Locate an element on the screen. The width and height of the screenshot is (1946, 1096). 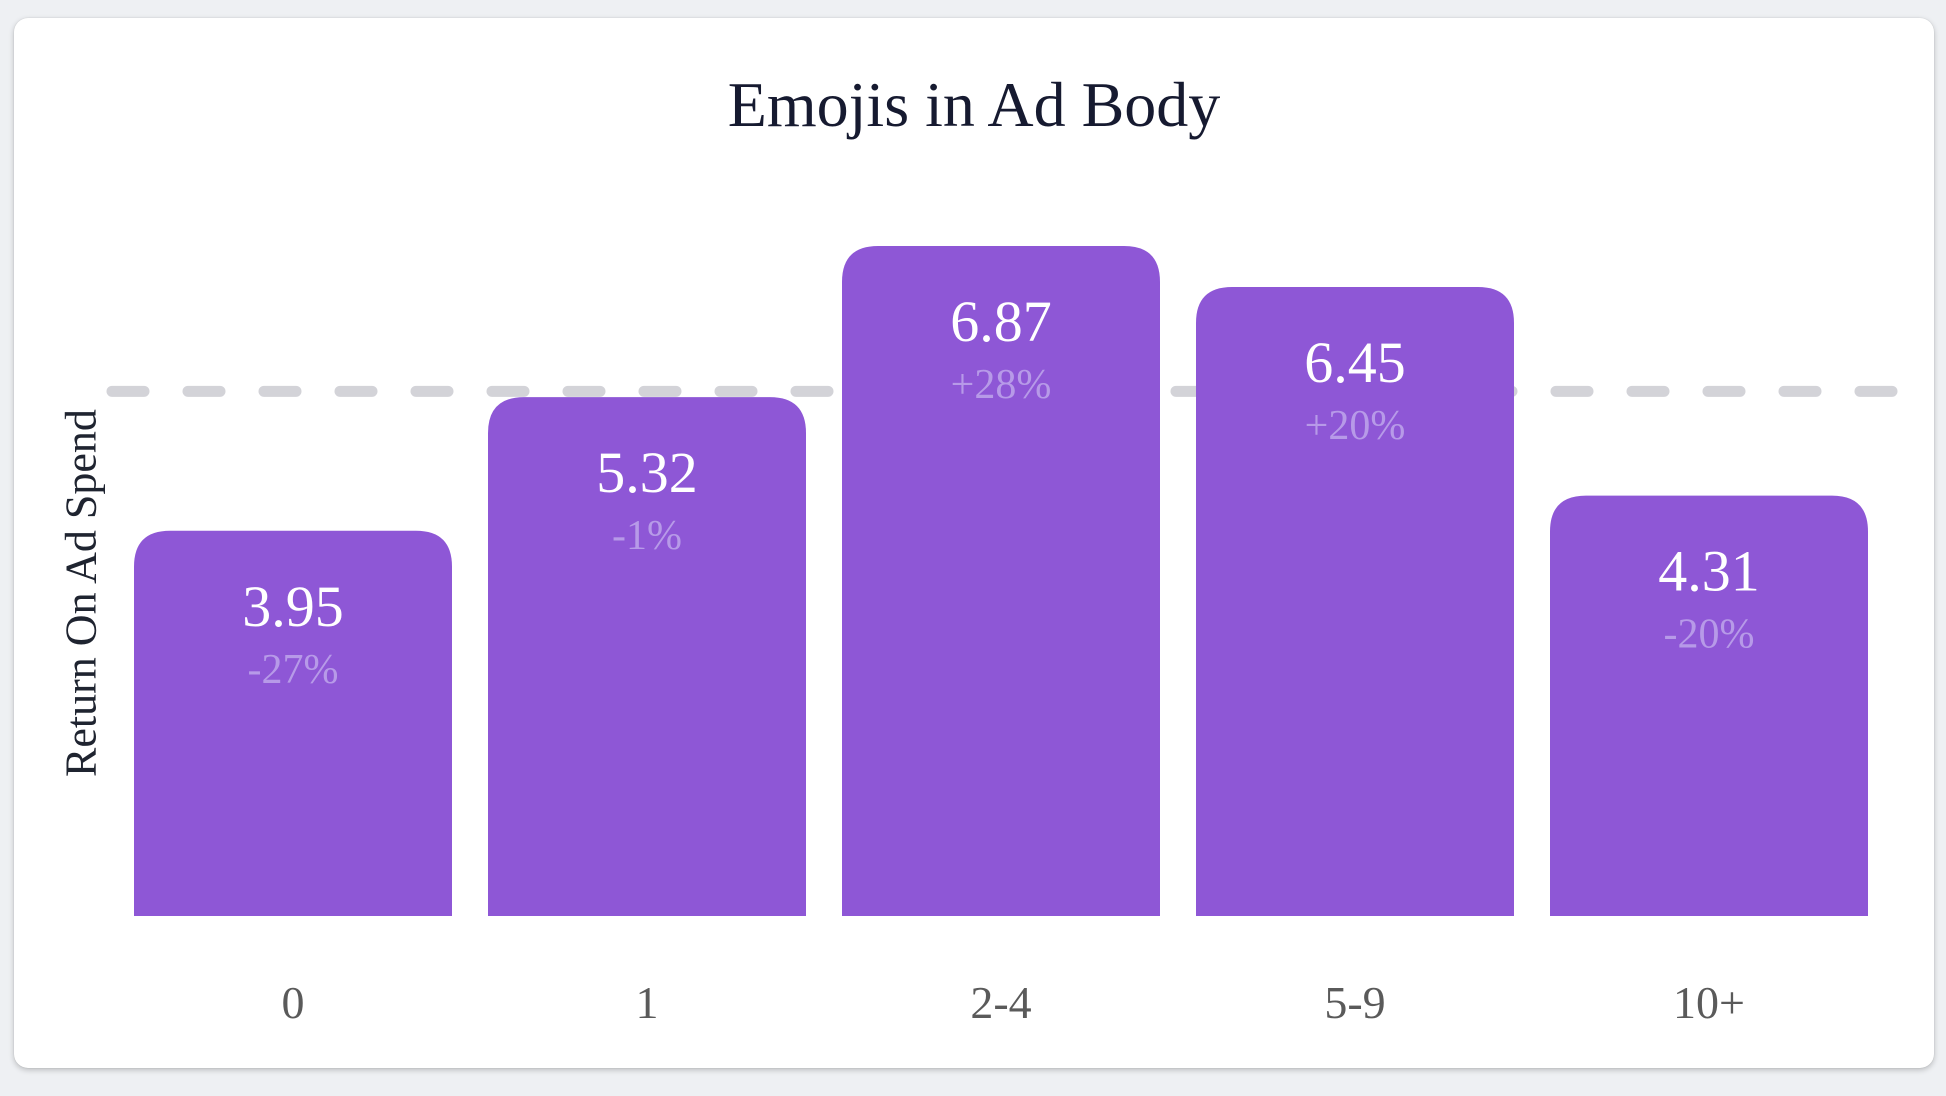
x-tick-label: 1 is located at coordinates (647, 1002).